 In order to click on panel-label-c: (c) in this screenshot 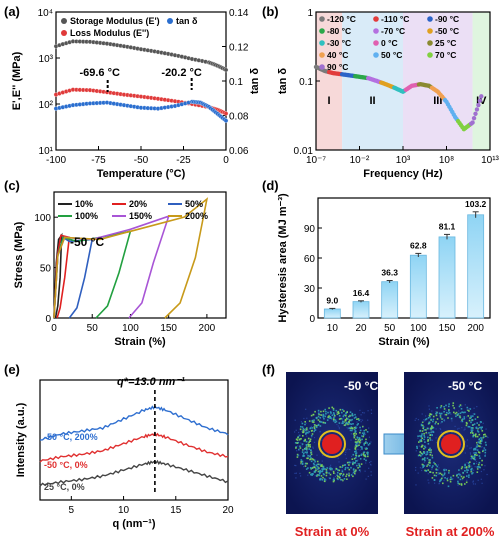, I will do `click(12, 185)`.